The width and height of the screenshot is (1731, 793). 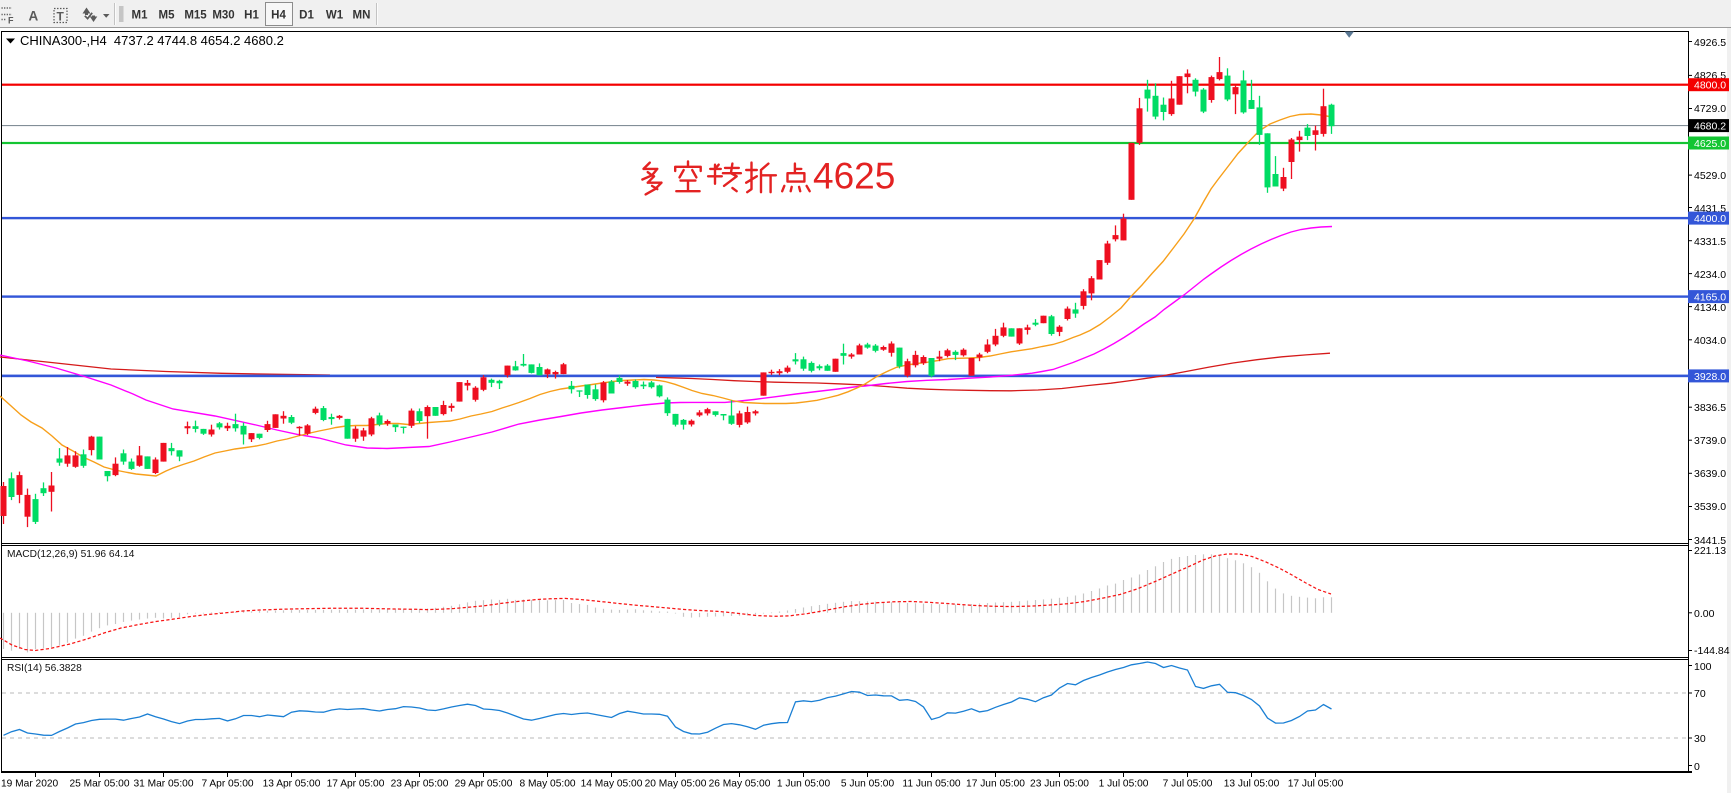 I want to click on svg-text:CHINA300-,H4 4737.2 4744.8 46: CHINA300-,H4 4737.2 4744.8 4654.2 4680.2, so click(x=152, y=40).